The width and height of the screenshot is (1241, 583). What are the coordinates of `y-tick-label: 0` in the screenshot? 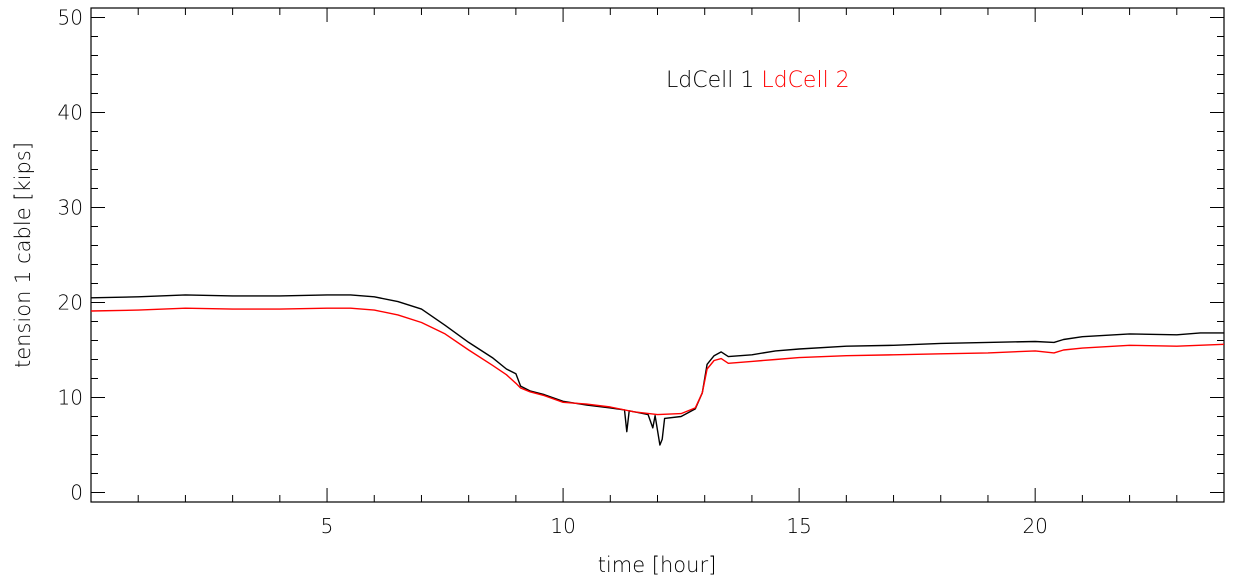 It's located at (76, 493).